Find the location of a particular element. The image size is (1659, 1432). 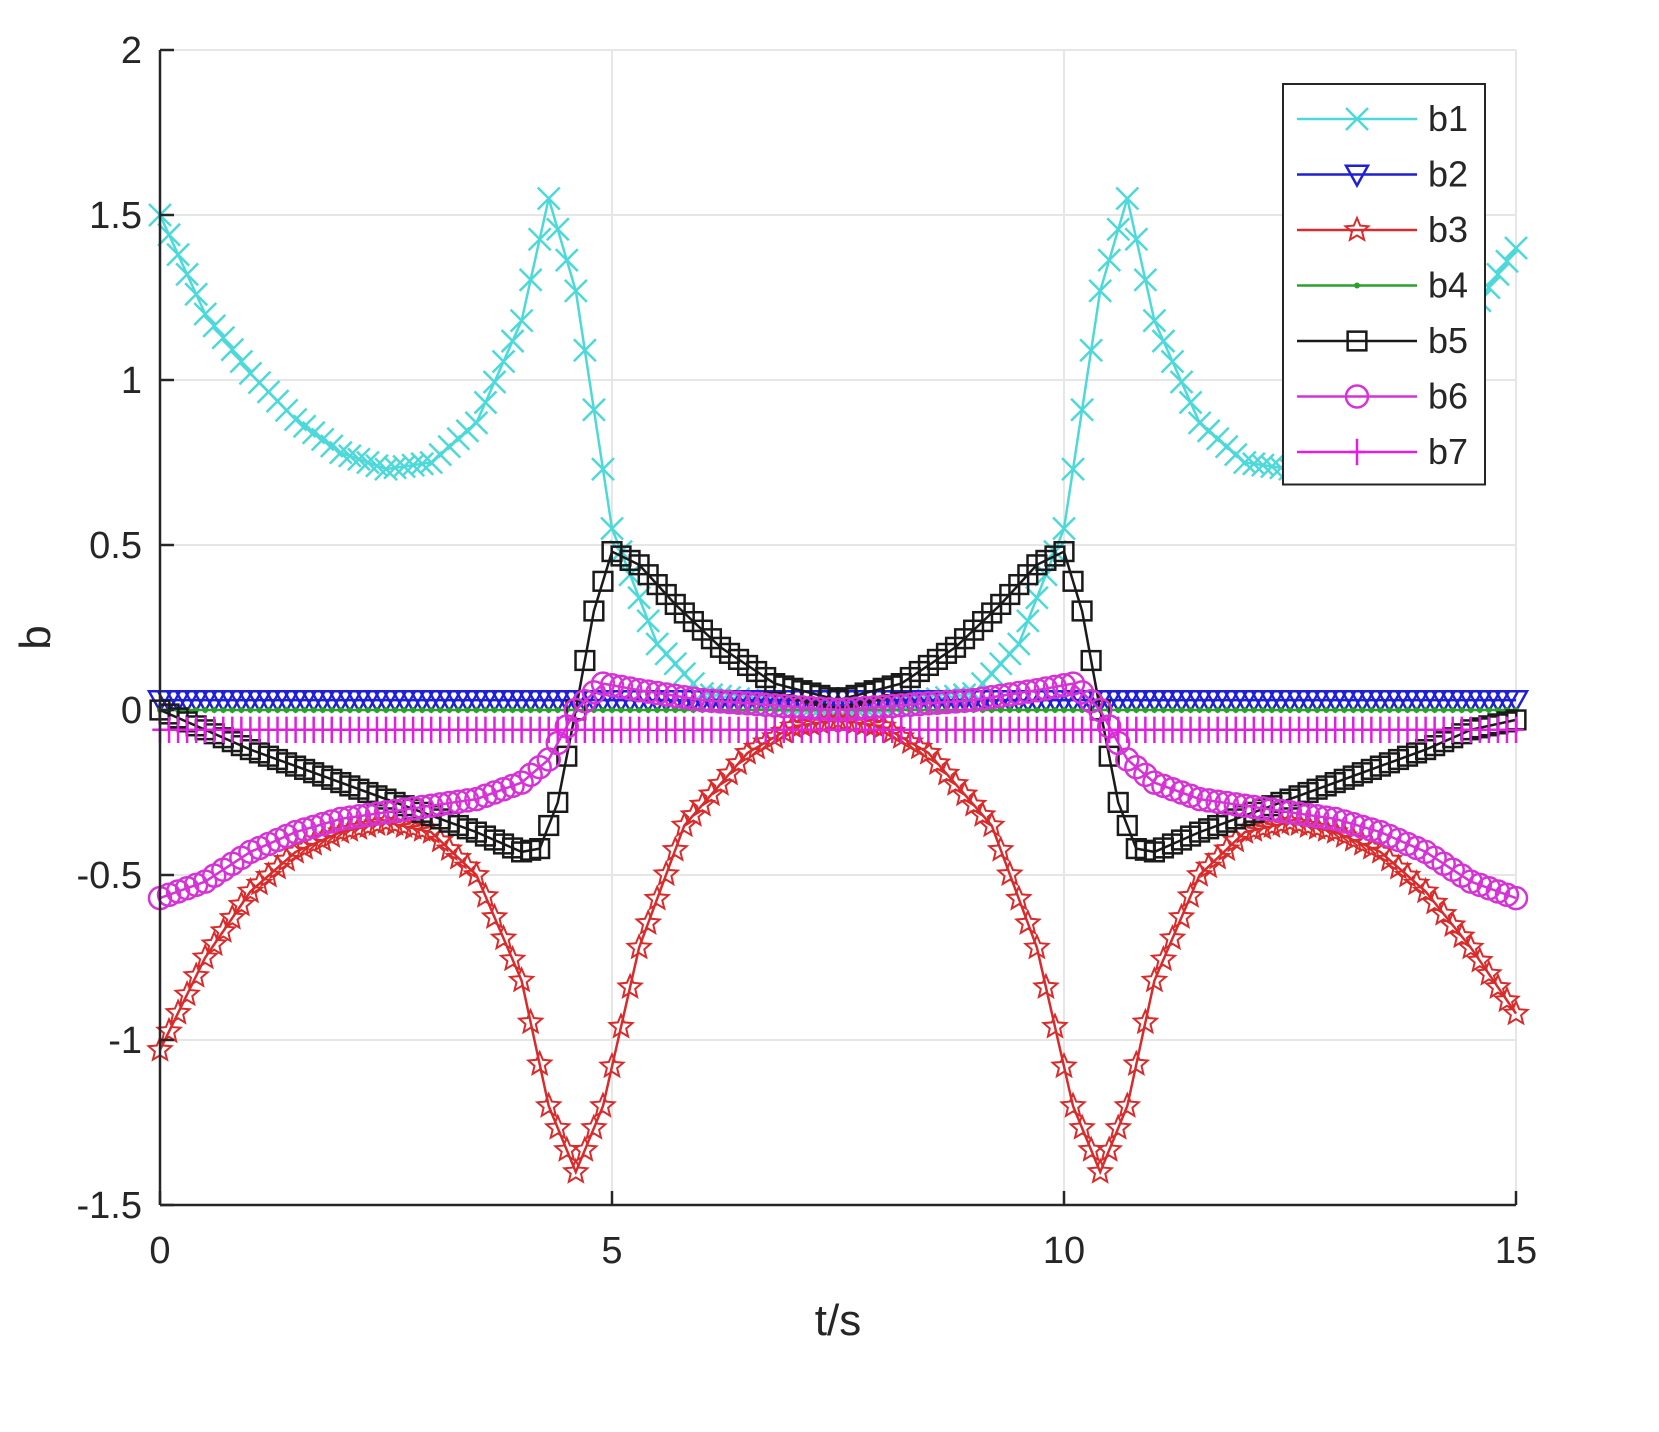

series-line-b6 is located at coordinates (838, 791).